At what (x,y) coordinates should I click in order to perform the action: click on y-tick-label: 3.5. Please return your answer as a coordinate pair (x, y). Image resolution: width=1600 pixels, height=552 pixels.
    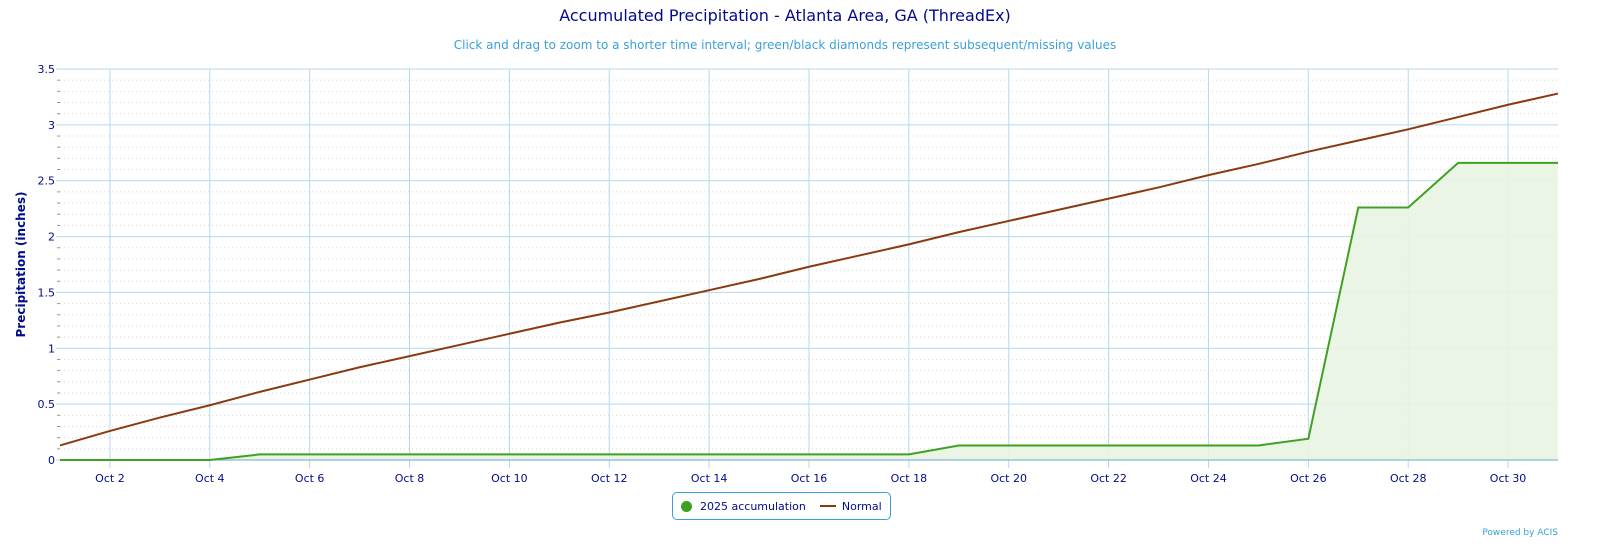
    Looking at the image, I should click on (47, 69).